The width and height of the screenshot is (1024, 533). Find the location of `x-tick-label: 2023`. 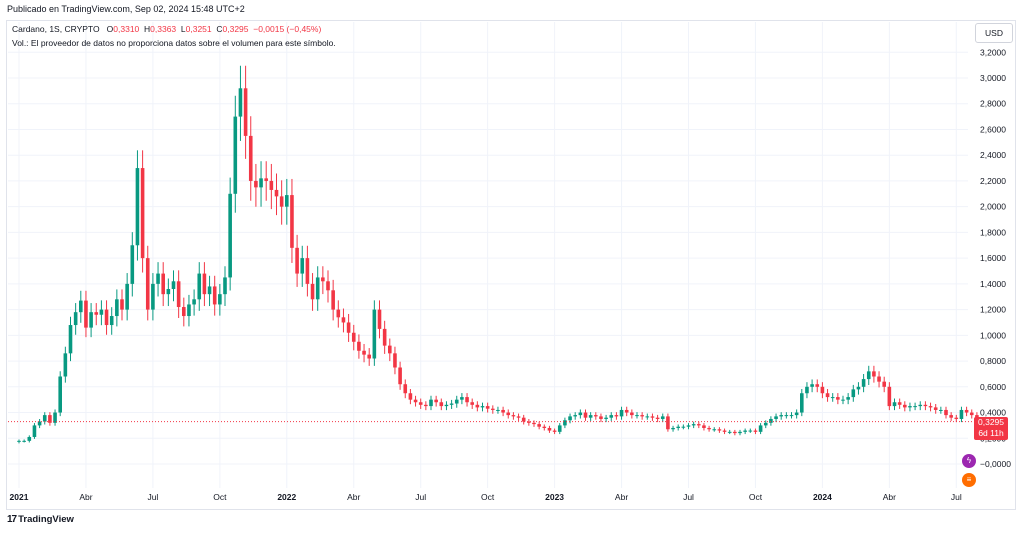

x-tick-label: 2023 is located at coordinates (554, 497).